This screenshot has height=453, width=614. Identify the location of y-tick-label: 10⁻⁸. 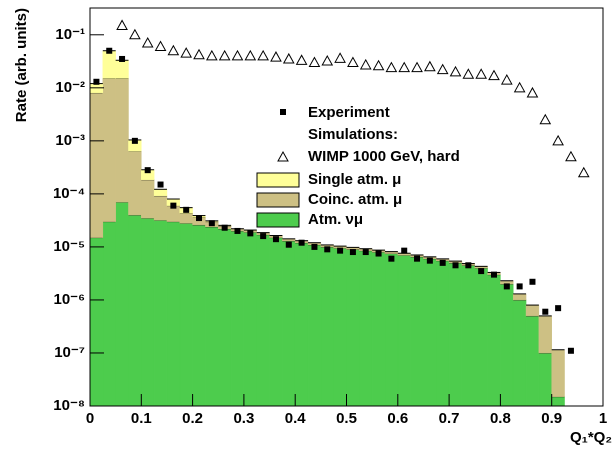
(69, 405).